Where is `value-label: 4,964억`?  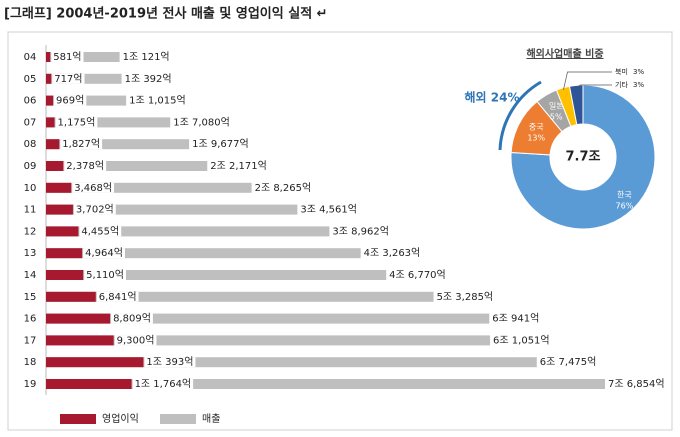
value-label: 4,964억 is located at coordinates (104, 253).